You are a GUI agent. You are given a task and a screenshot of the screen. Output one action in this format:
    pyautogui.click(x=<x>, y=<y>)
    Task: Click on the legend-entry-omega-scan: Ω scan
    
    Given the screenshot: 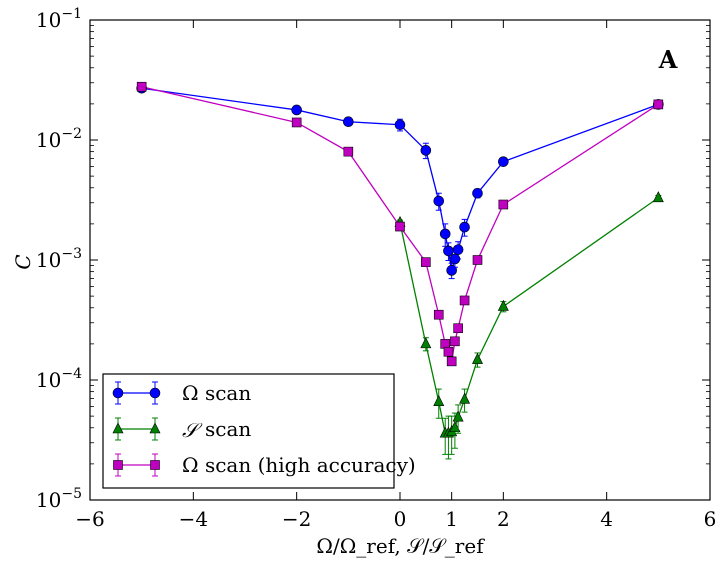 What is the action you would take?
    pyautogui.click(x=181, y=393)
    